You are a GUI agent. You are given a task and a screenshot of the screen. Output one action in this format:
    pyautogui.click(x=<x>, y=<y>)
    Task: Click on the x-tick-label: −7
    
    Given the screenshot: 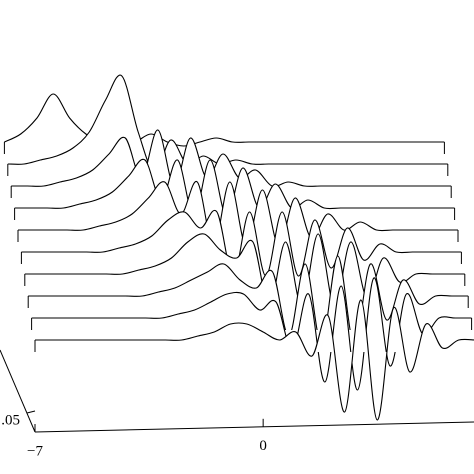 What is the action you would take?
    pyautogui.click(x=35, y=451)
    